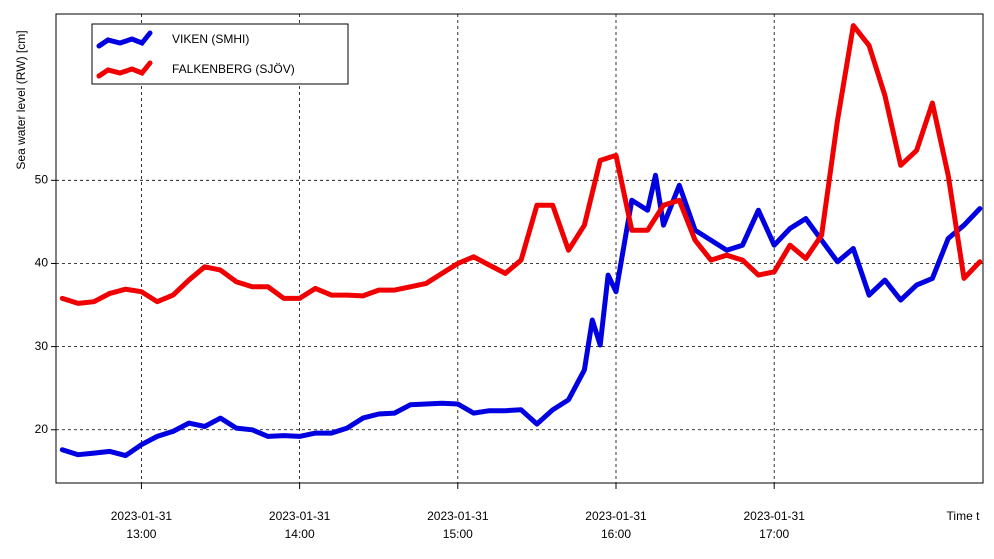  Describe the element at coordinates (210, 39) in the screenshot. I see `legend-label: VIKEN (SMHI)` at that location.